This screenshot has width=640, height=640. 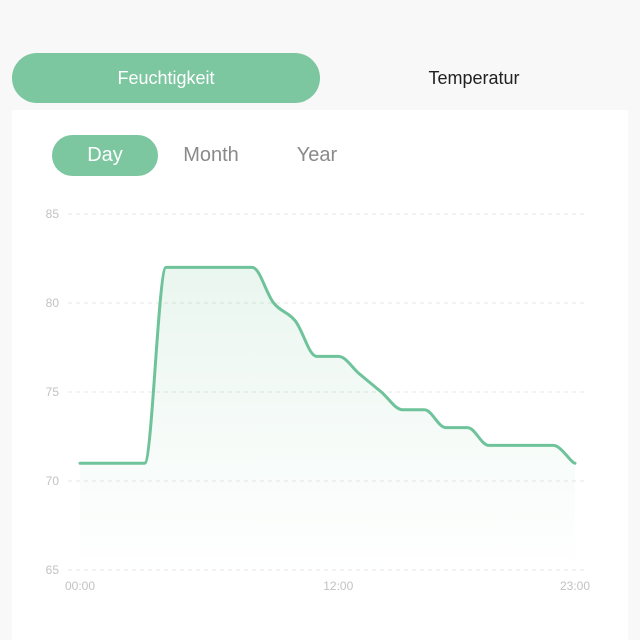 I want to click on top-tab-bar: Feuchtigkeit Temperatur, so click(x=320, y=78).